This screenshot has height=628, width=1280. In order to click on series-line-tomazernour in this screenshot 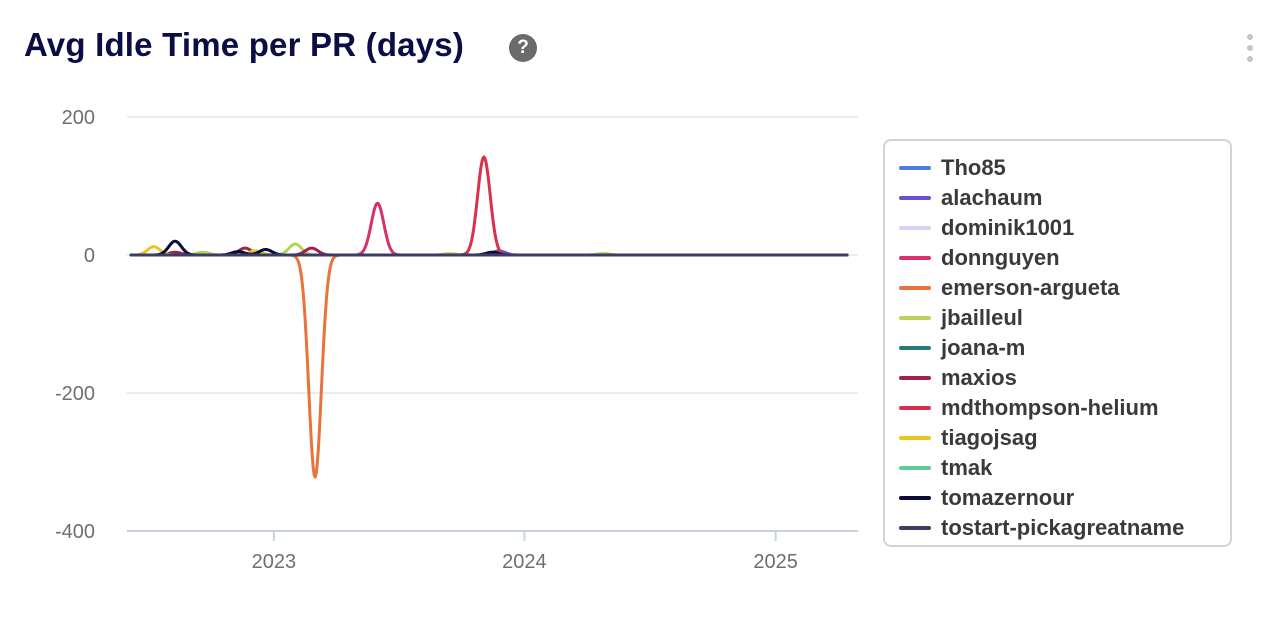, I will do `click(489, 248)`.